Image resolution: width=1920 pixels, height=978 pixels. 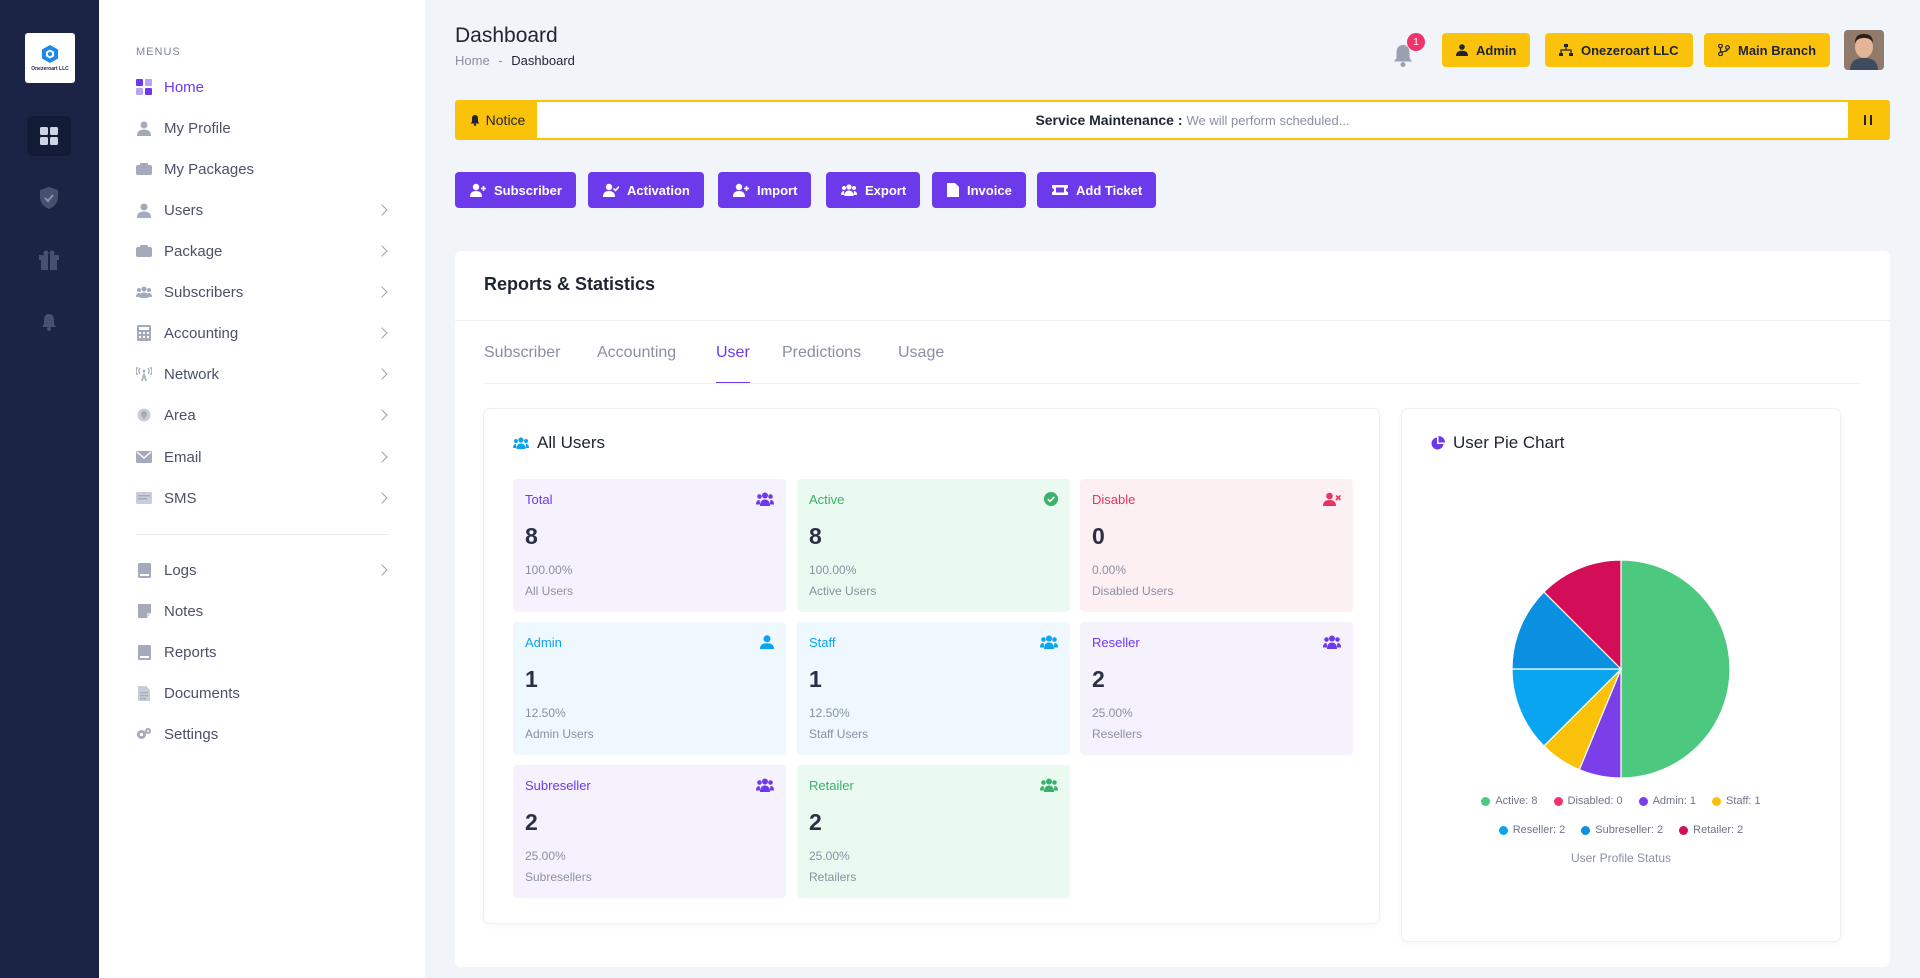 I want to click on sidebar-item-label: Settings, so click(x=191, y=734).